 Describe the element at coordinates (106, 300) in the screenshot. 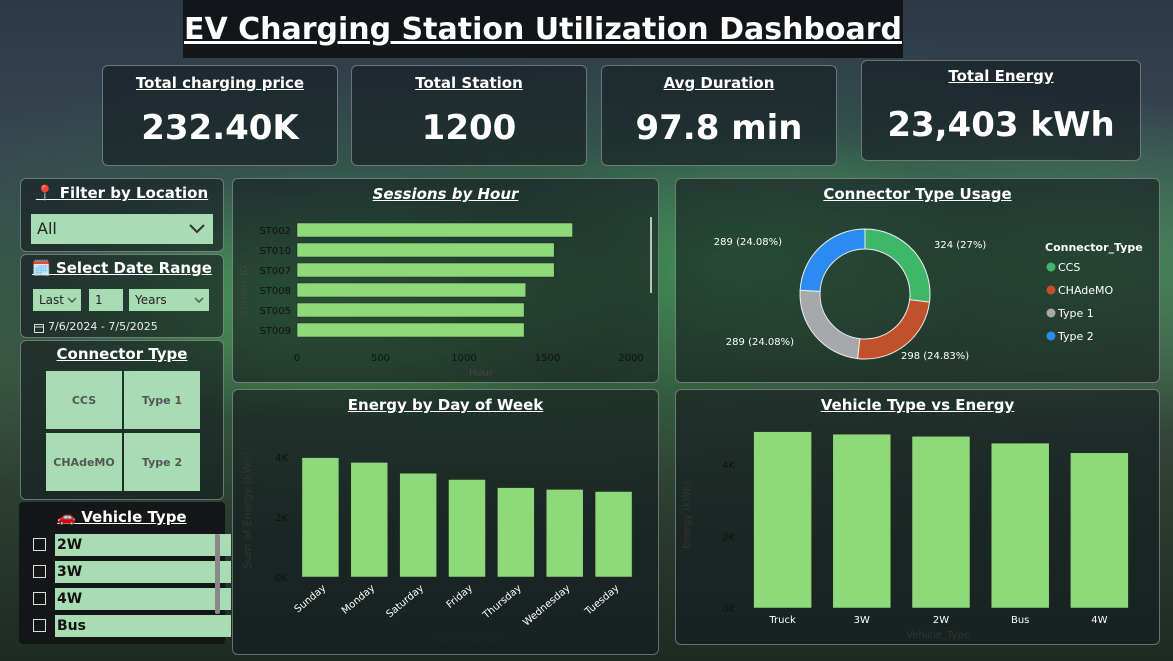

I see `count-input: 1` at that location.